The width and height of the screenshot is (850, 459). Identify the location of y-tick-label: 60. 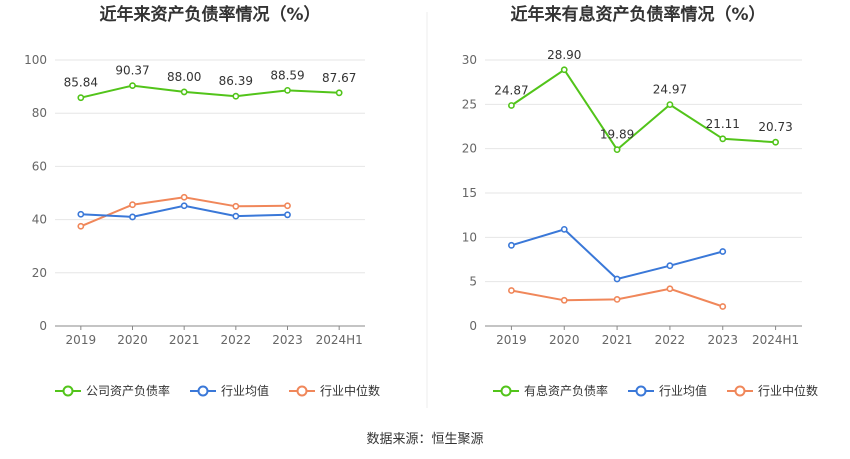
(39, 166).